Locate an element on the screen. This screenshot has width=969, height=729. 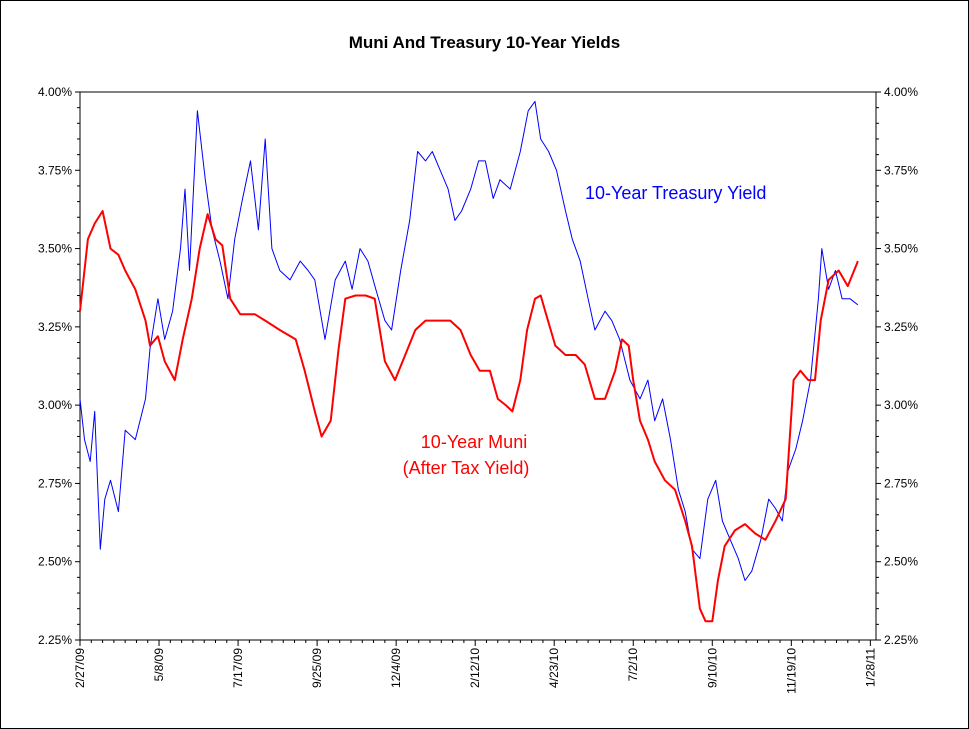
y-tick-label-left: 4.00% is located at coordinates (55, 92).